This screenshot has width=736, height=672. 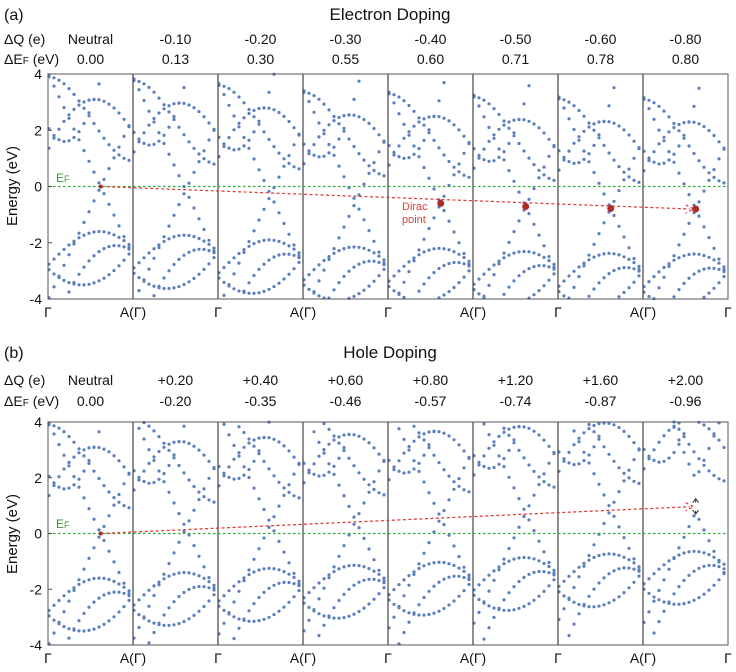 I want to click on y-tick-label: 4, so click(x=38, y=422).